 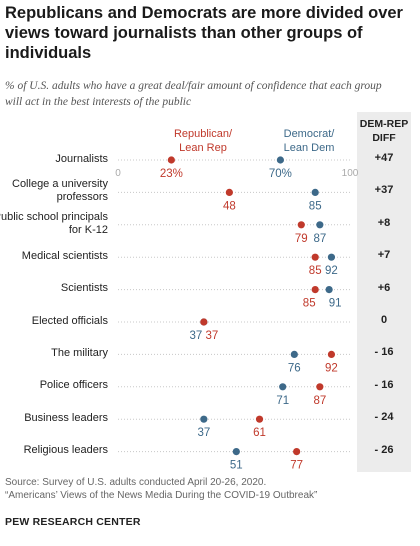 What do you see at coordinates (73, 522) in the screenshot?
I see `org-name: PEW RESEARCH CENTER` at bounding box center [73, 522].